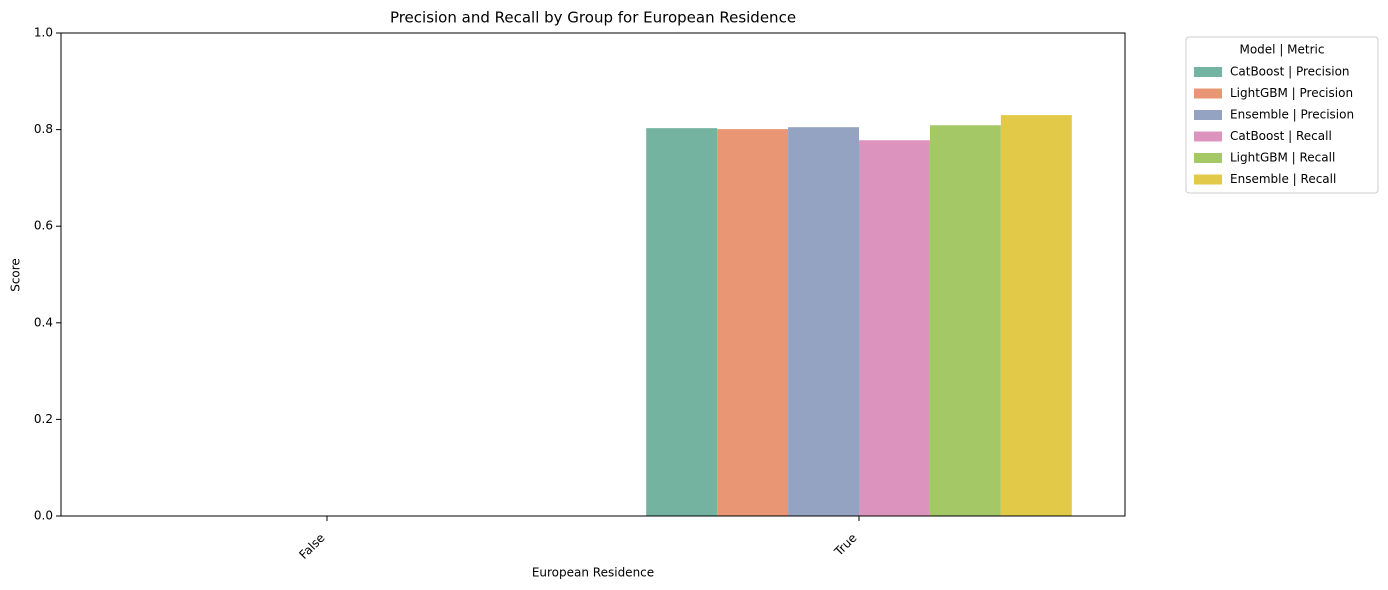 The height and width of the screenshot is (590, 1388). What do you see at coordinates (43, 516) in the screenshot?
I see `y-tick-label: 0.0` at bounding box center [43, 516].